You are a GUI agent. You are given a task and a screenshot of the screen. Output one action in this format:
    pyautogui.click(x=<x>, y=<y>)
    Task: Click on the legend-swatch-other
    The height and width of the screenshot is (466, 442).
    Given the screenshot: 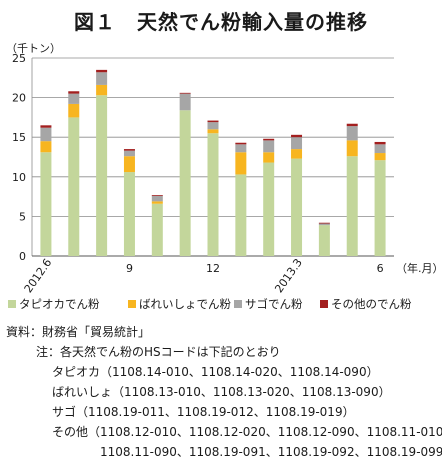 What is the action you would take?
    pyautogui.click(x=324, y=304)
    